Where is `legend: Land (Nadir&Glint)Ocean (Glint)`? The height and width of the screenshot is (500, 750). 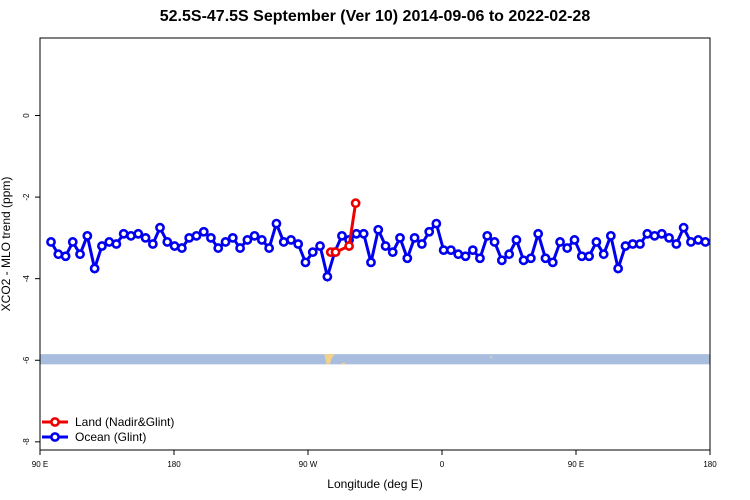
legend: Land (Nadir&Glint)Ocean (Glint) is located at coordinates (108, 429).